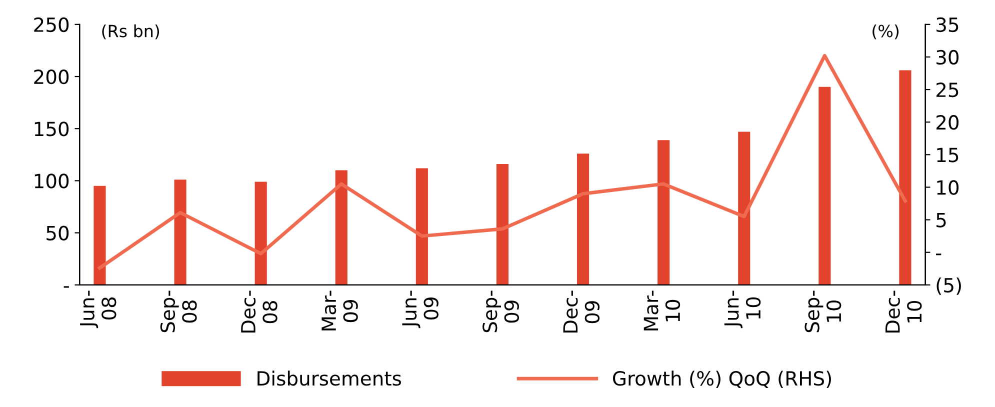 The image size is (995, 407). Describe the element at coordinates (947, 24) in the screenshot. I see `y2-tick-label: 35` at that location.